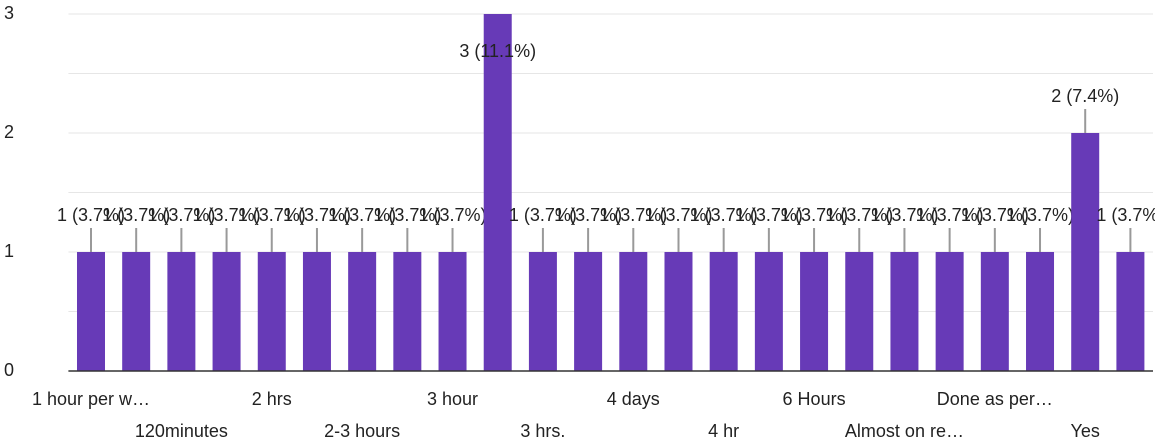 The image size is (1155, 447). Describe the element at coordinates (723, 431) in the screenshot. I see `x-tick-label: 4 hr` at that location.